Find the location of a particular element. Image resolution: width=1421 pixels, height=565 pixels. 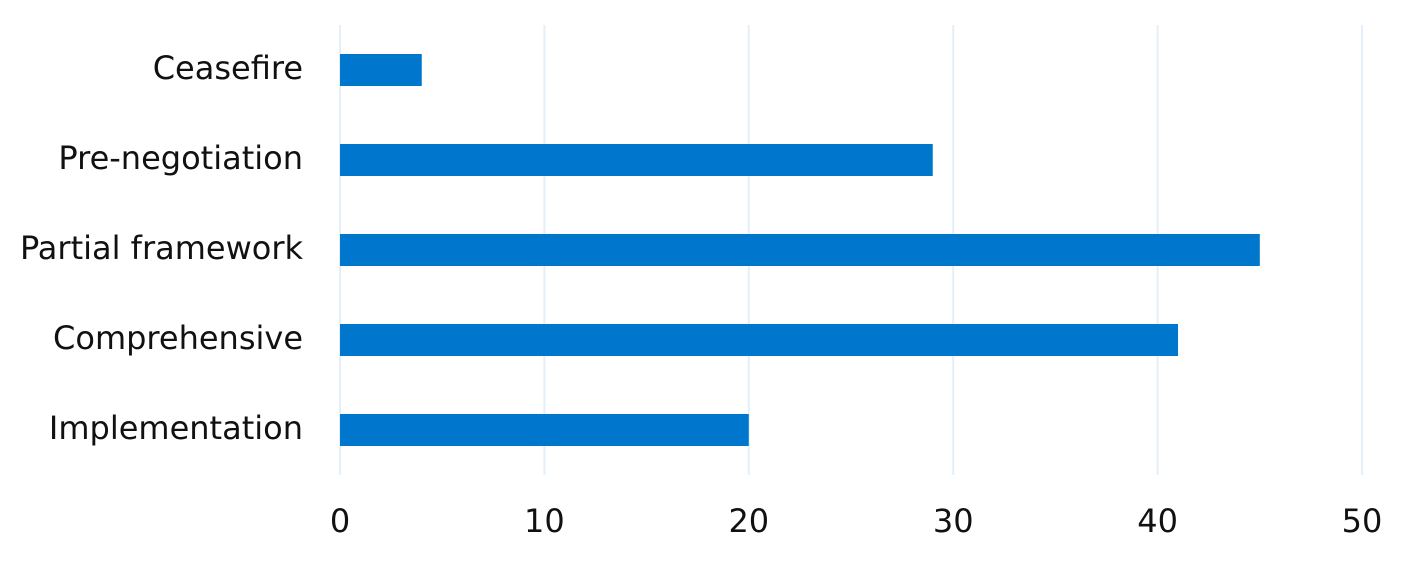

x-tick-label: 30 is located at coordinates (953, 521).